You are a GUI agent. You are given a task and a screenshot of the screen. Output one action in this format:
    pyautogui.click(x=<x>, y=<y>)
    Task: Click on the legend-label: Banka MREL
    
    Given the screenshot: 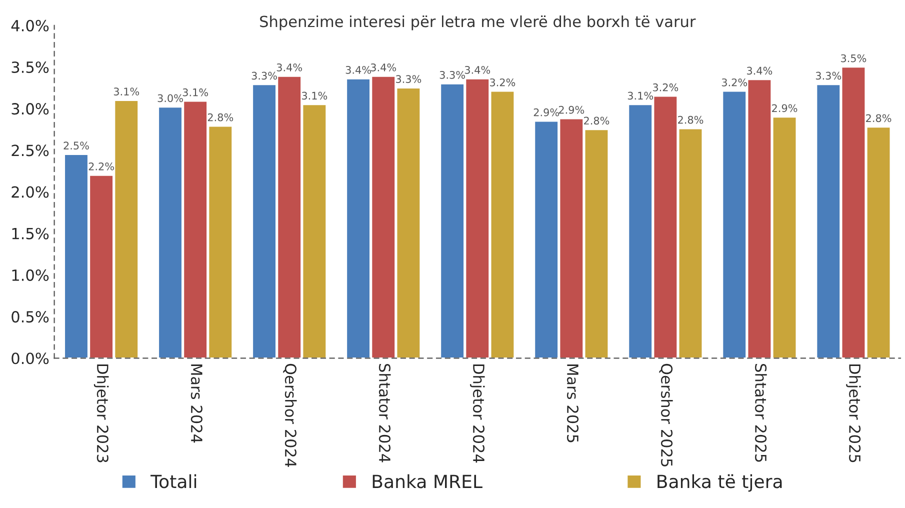 What is the action you would take?
    pyautogui.click(x=427, y=481)
    